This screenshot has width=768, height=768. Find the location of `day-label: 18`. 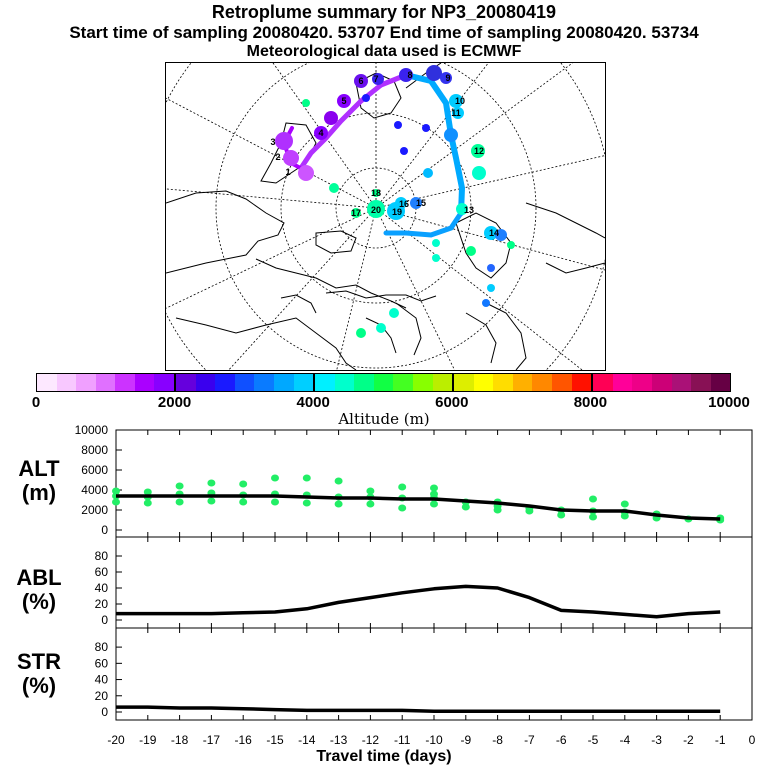

day-label: 18 is located at coordinates (376, 193).